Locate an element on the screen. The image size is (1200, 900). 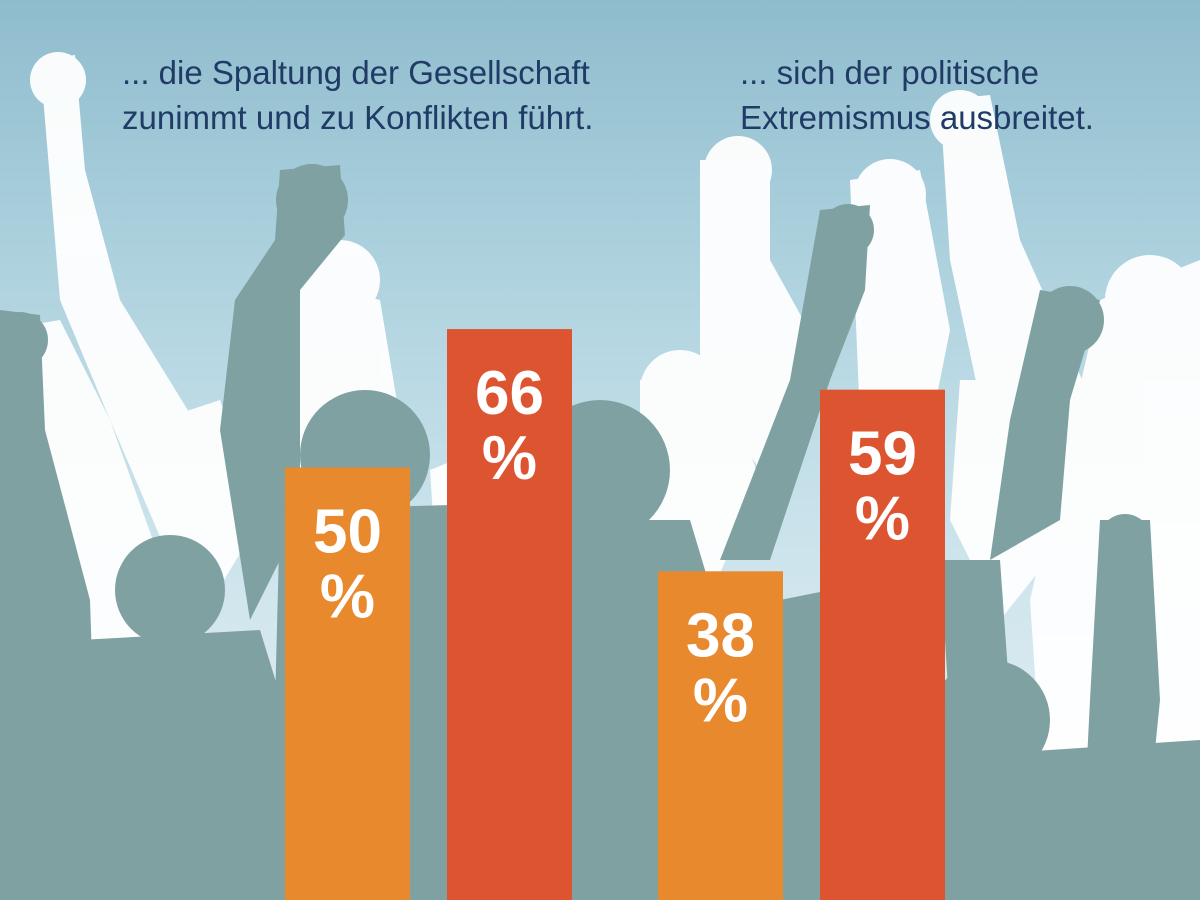
group-caption-left-line-1: ... die Spaltung der Gesellschaft is located at coordinates (356, 72).